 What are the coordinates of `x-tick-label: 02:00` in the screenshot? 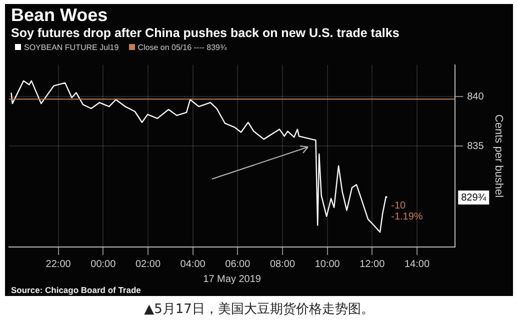 It's located at (148, 264).